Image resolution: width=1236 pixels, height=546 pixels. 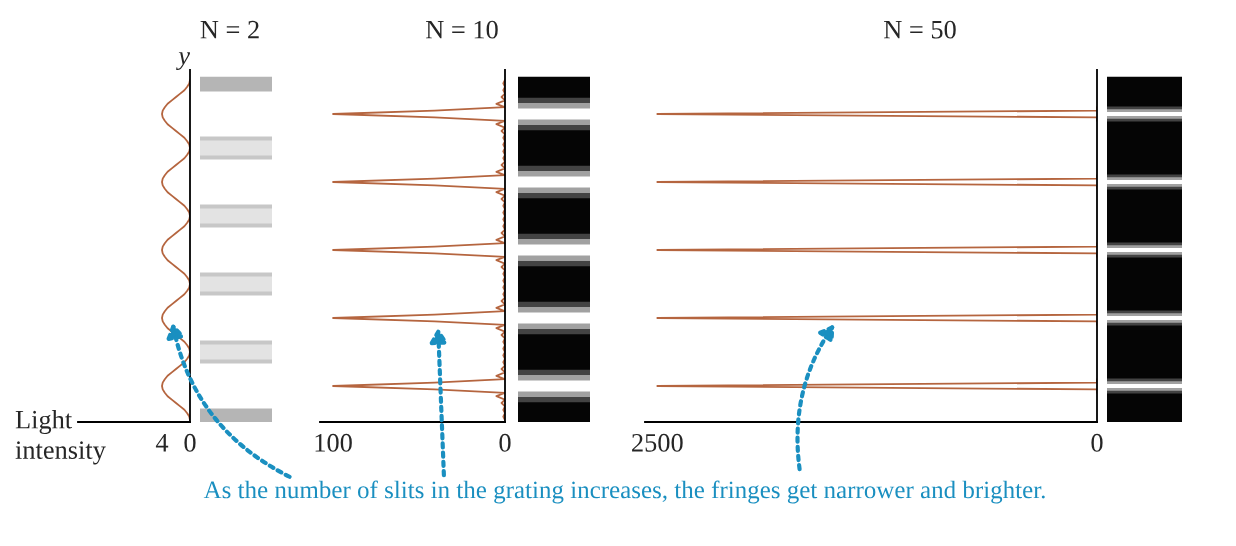 I want to click on x-tick-label: 4, so click(x=162, y=443).